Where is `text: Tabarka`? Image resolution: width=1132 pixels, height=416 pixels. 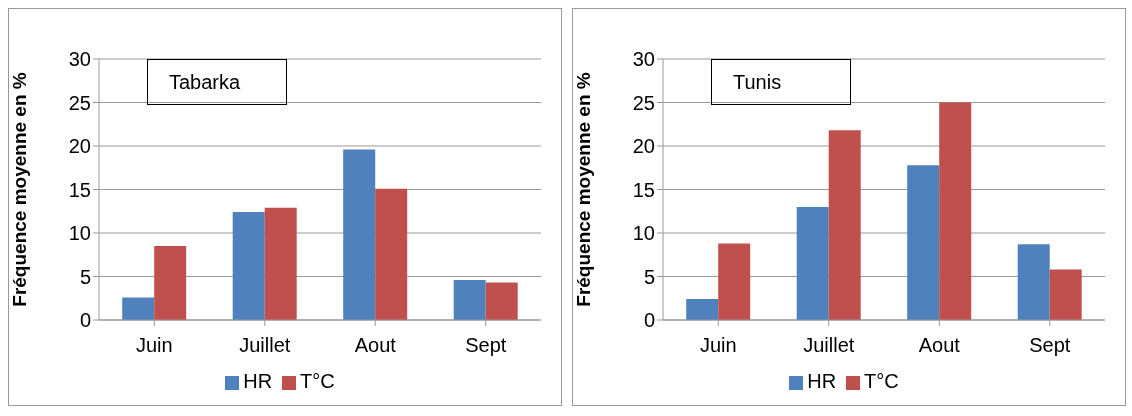
text: Tabarka is located at coordinates (205, 82).